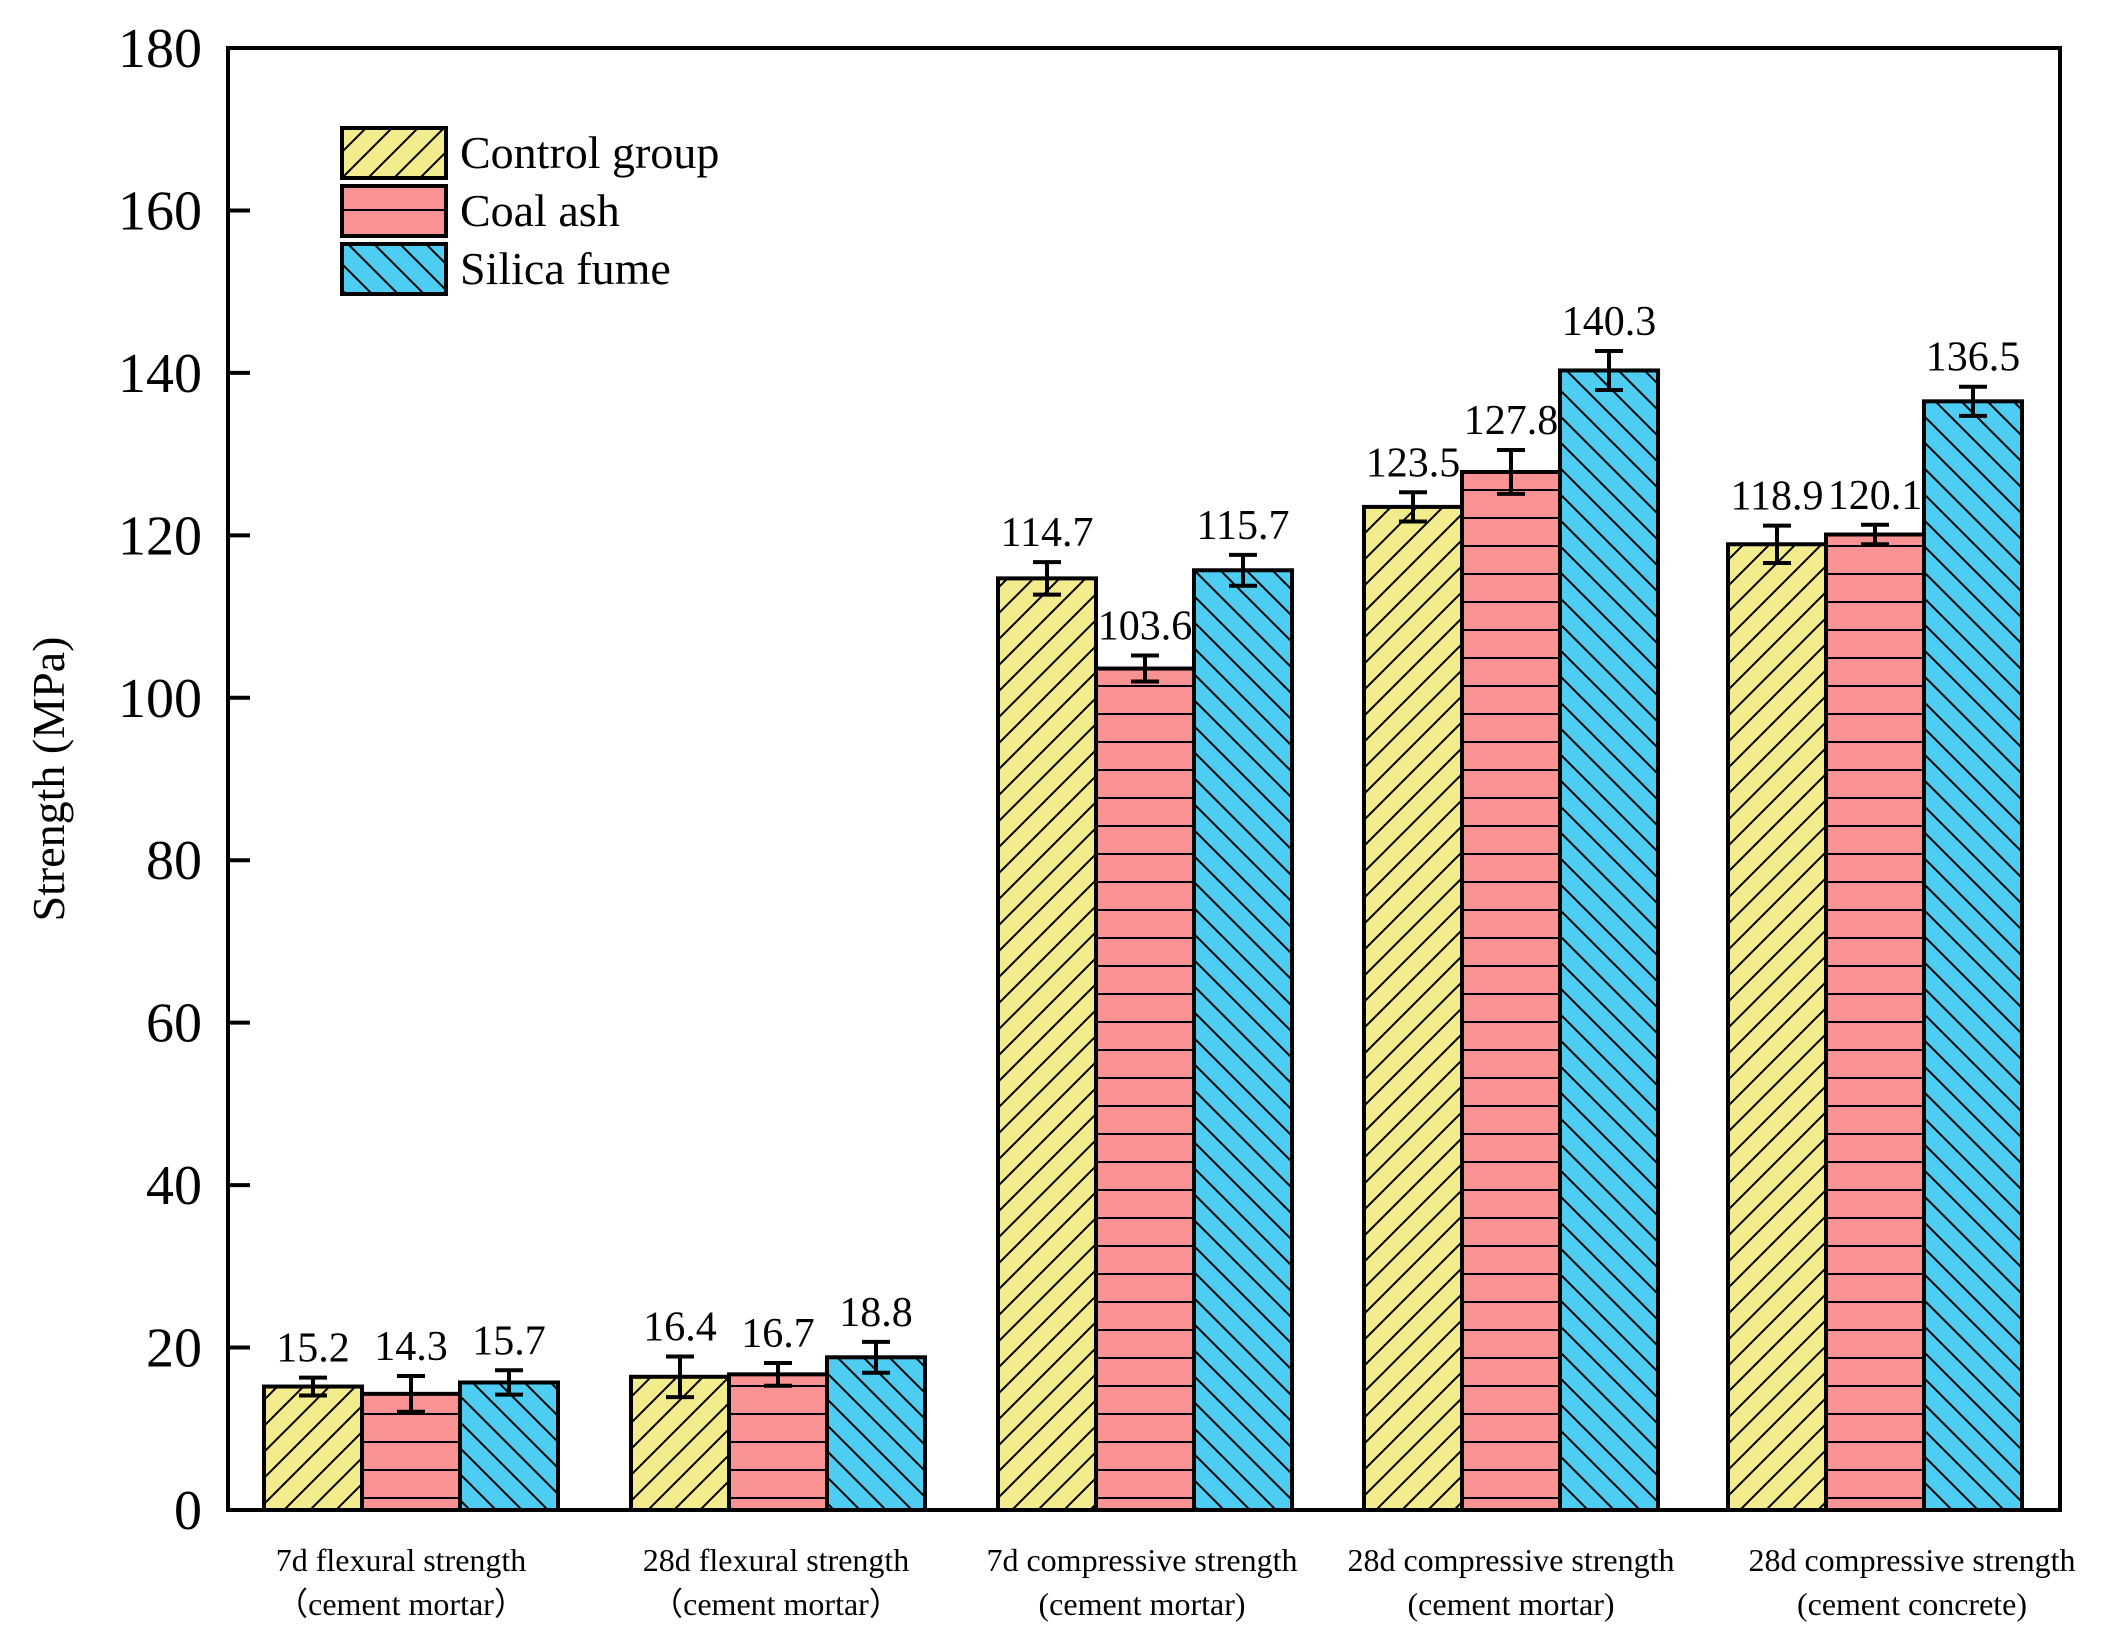 The height and width of the screenshot is (1648, 2110). Describe the element at coordinates (589, 152) in the screenshot. I see `legend-label: Control group` at that location.